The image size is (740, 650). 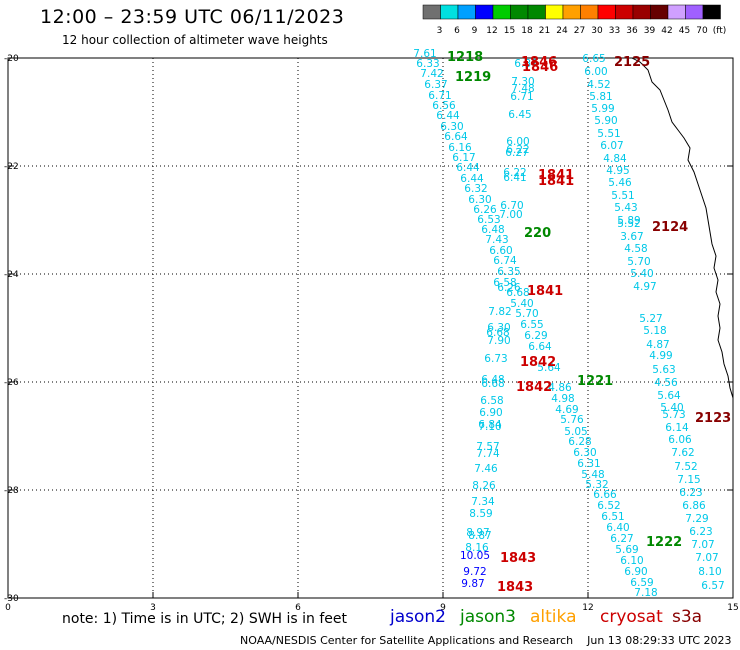 What do you see at coordinates (460, 148) in the screenshot?
I see `swh-value: 6.16` at bounding box center [460, 148].